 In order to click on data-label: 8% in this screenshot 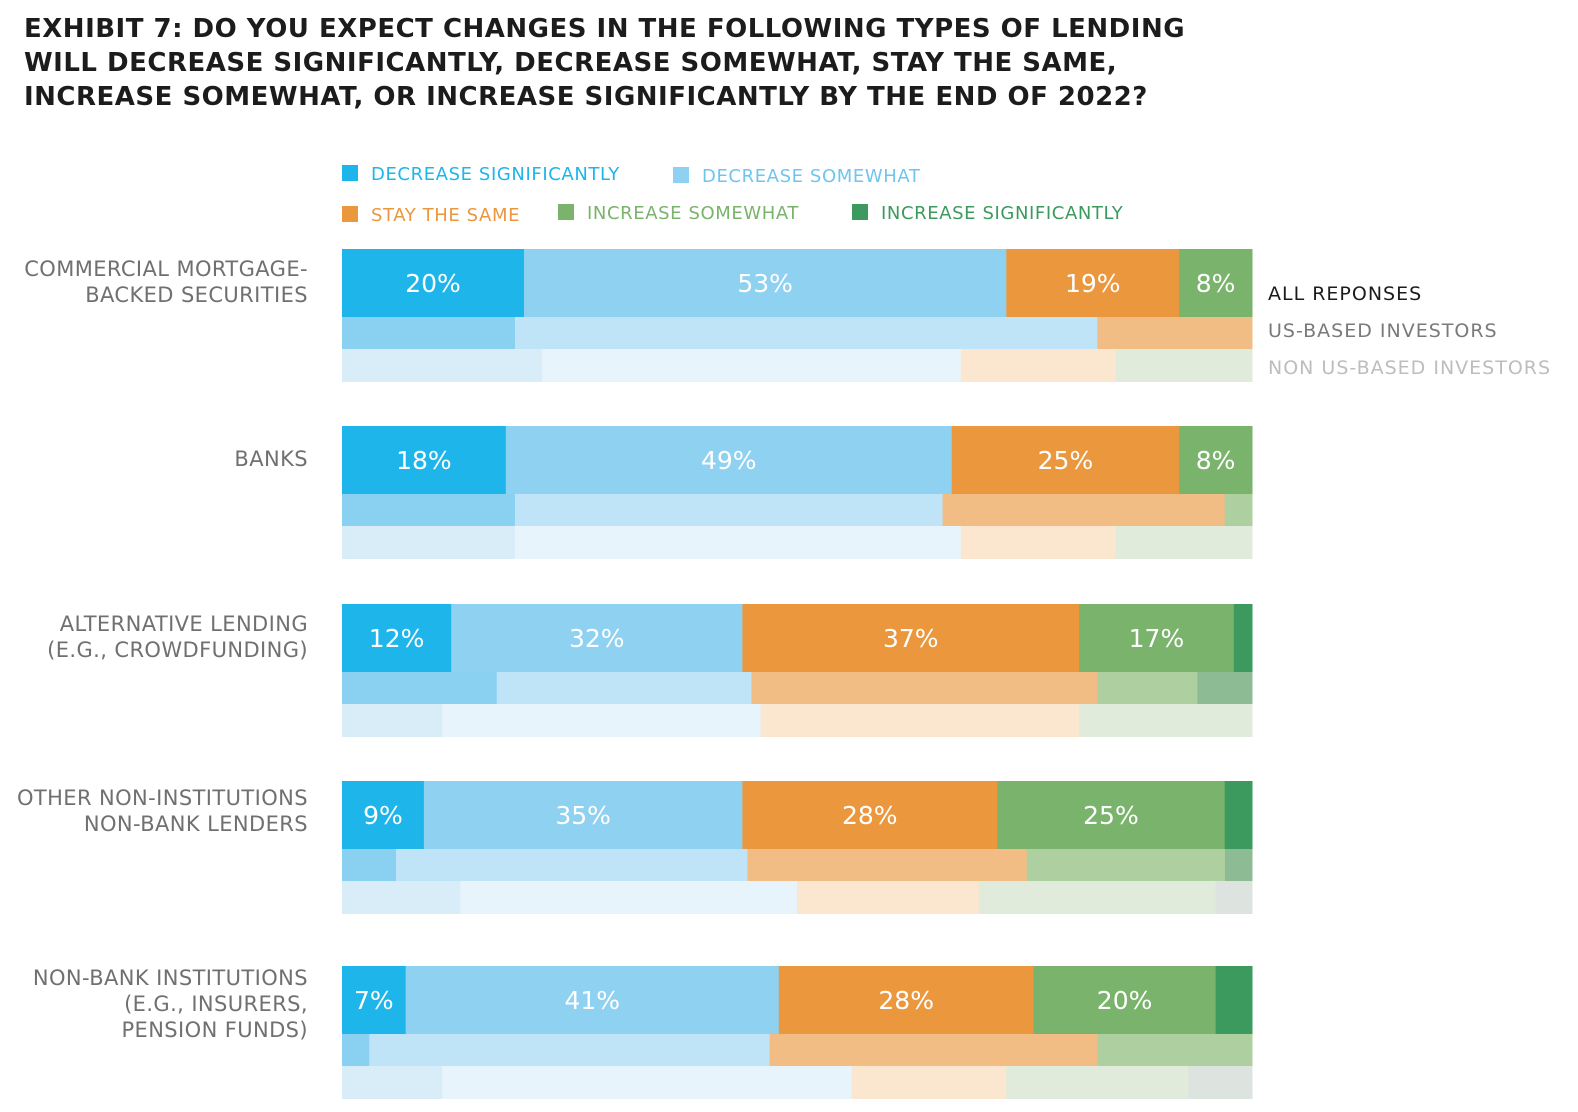, I will do `click(1216, 283)`.